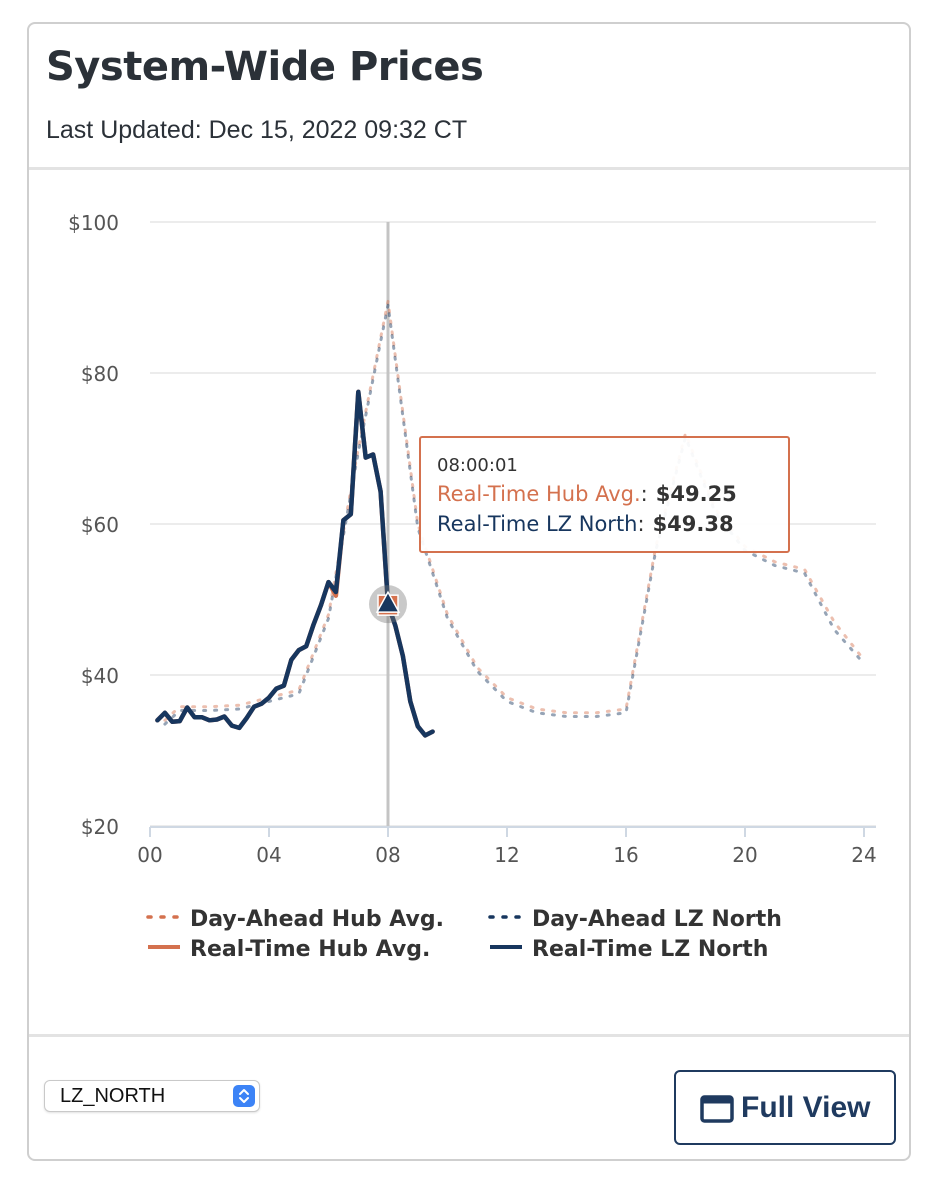  Describe the element at coordinates (469, 168) in the screenshot. I see `header-divider` at that location.